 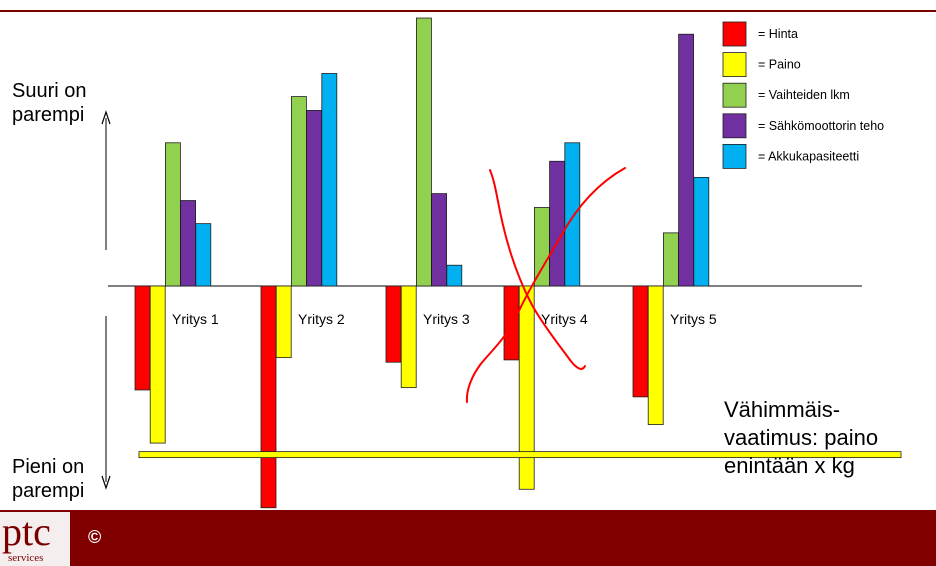 What do you see at coordinates (106, 117) in the screenshot?
I see `up-arrow-head` at bounding box center [106, 117].